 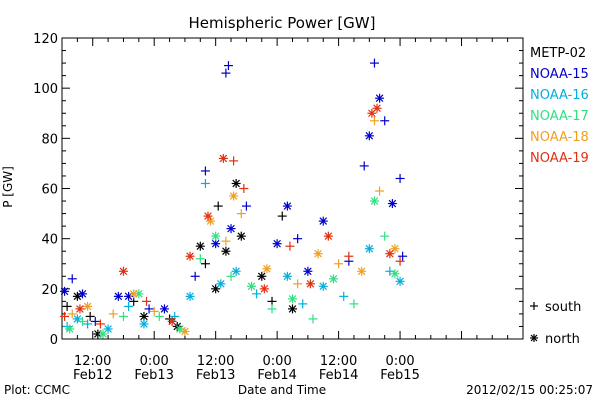 I want to click on legend-entry: METP-02, so click(x=558, y=53).